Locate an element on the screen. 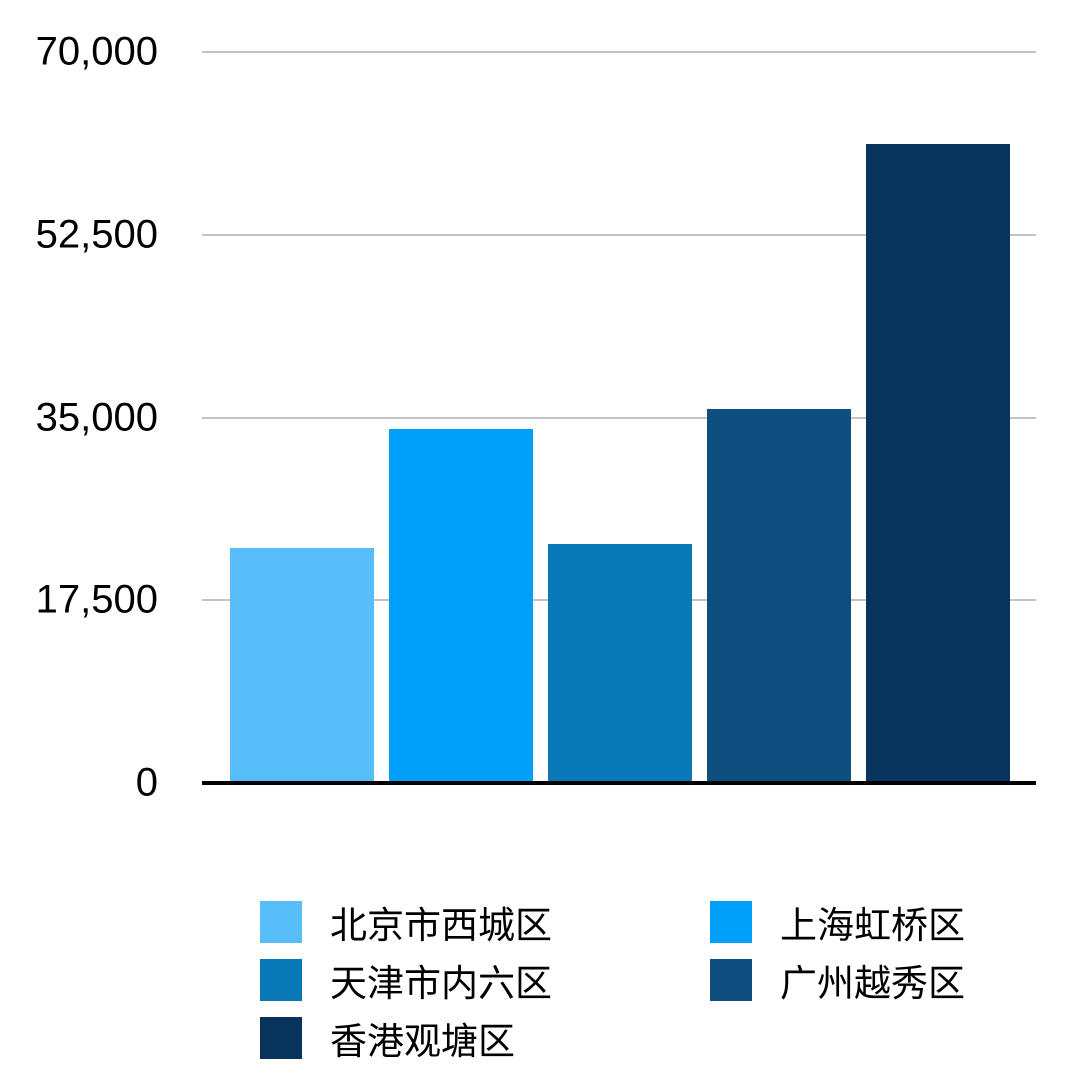 The image size is (1080, 1088). y-tick-label-0: 0 is located at coordinates (146, 782).